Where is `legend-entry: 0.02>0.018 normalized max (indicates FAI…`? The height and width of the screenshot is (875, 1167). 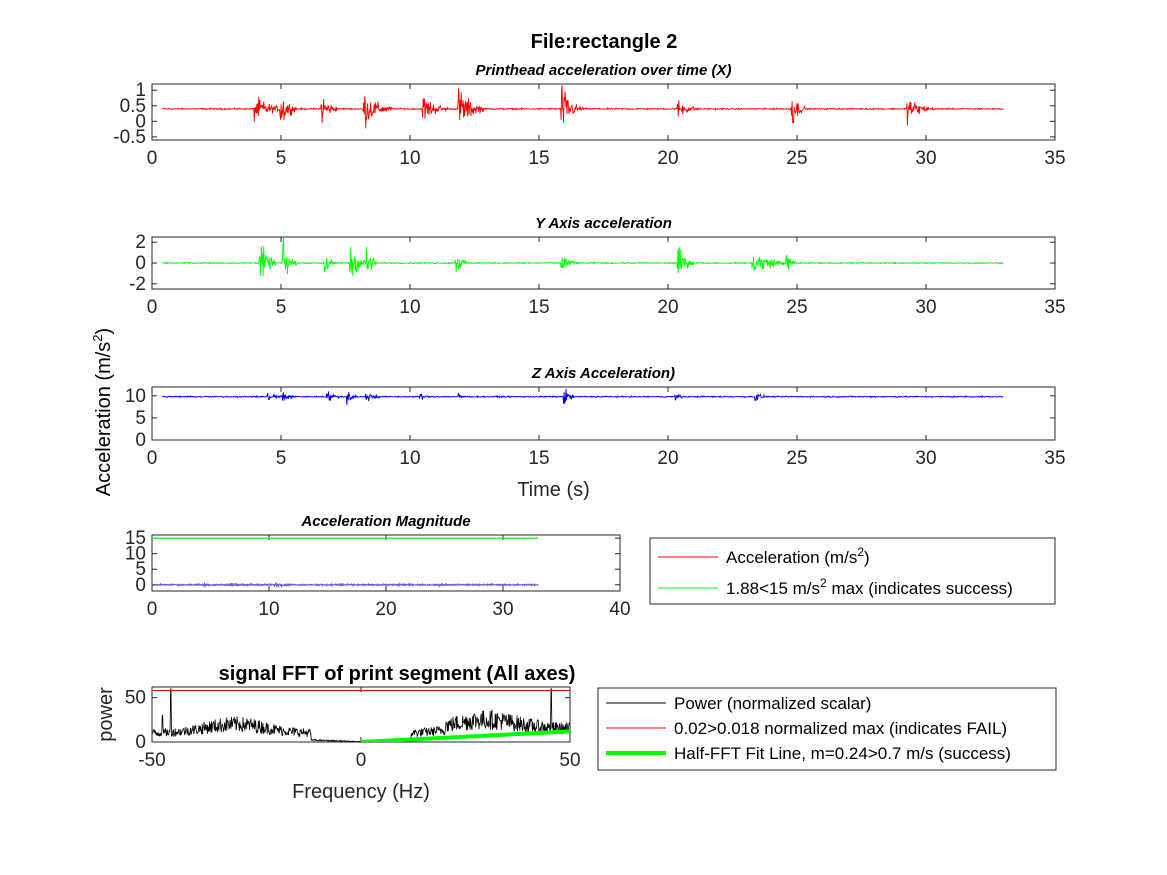
legend-entry: 0.02>0.018 normalized max (indicates FAI… is located at coordinates (840, 728).